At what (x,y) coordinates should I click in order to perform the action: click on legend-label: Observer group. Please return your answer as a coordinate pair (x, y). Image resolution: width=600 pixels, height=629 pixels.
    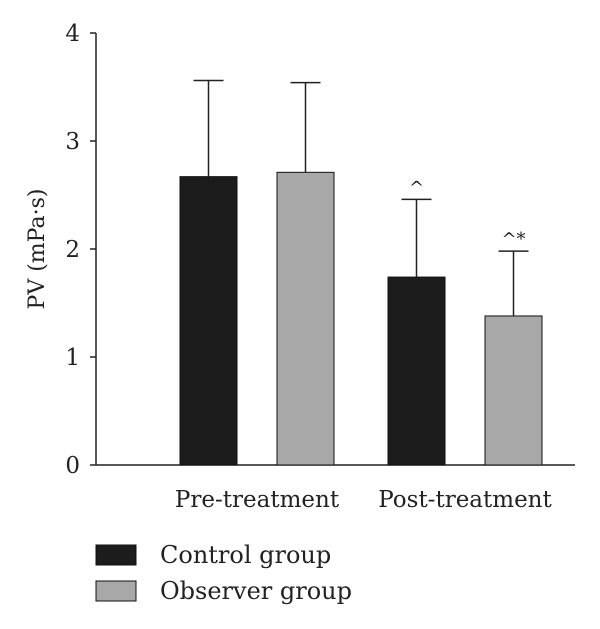
    Looking at the image, I should click on (256, 591).